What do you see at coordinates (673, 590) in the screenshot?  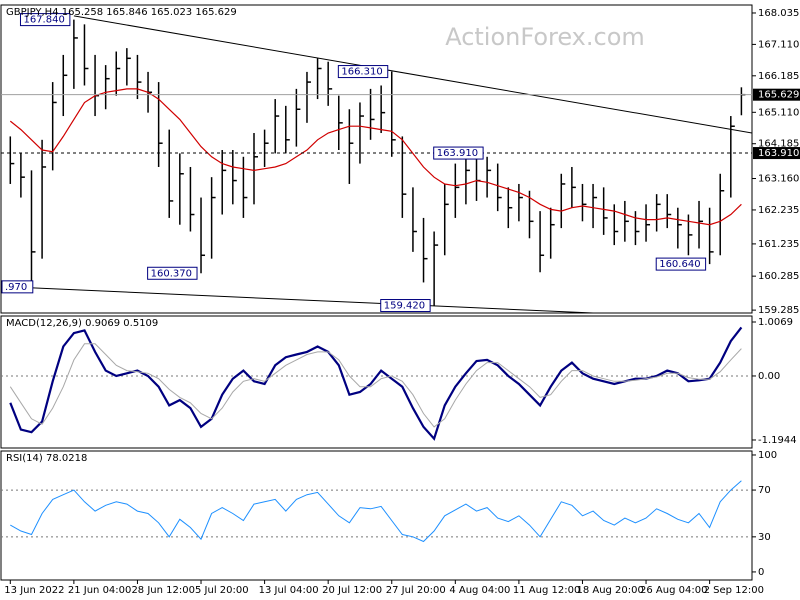 I see `x-tick-label: 26 Aug 04:00` at bounding box center [673, 590].